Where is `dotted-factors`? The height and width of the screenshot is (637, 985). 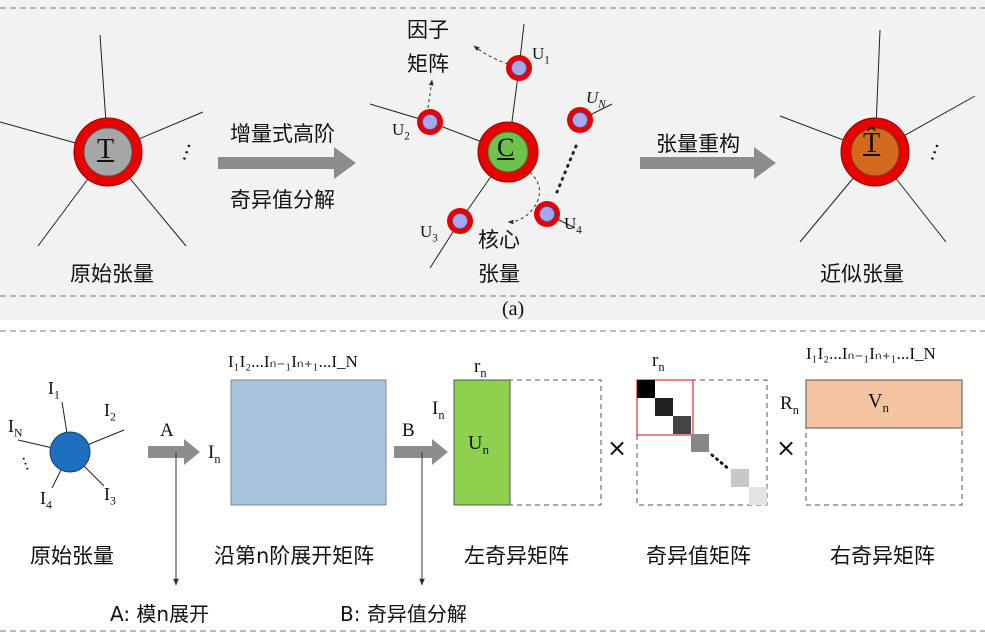 dotted-factors is located at coordinates (566, 169).